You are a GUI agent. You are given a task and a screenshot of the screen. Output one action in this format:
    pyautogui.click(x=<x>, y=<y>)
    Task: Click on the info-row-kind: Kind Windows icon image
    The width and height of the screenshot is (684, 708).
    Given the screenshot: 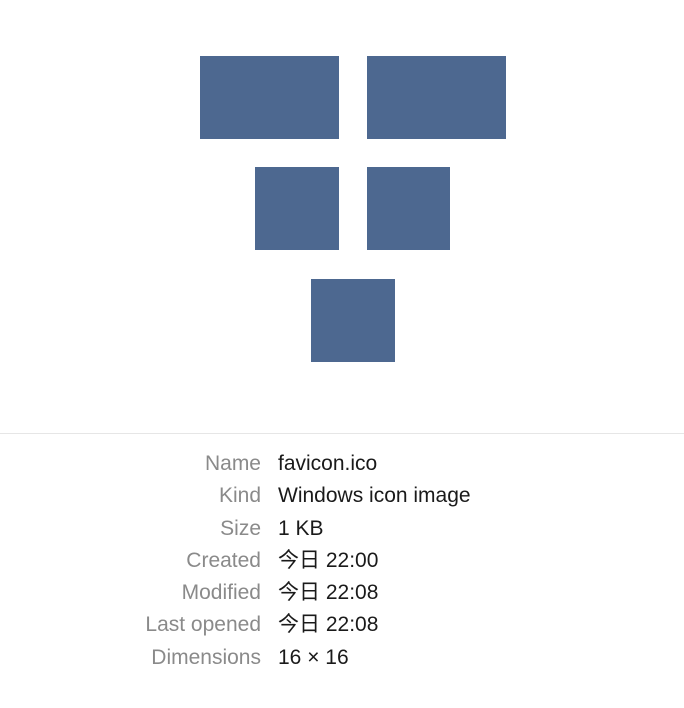 What is the action you would take?
    pyautogui.click(x=342, y=496)
    